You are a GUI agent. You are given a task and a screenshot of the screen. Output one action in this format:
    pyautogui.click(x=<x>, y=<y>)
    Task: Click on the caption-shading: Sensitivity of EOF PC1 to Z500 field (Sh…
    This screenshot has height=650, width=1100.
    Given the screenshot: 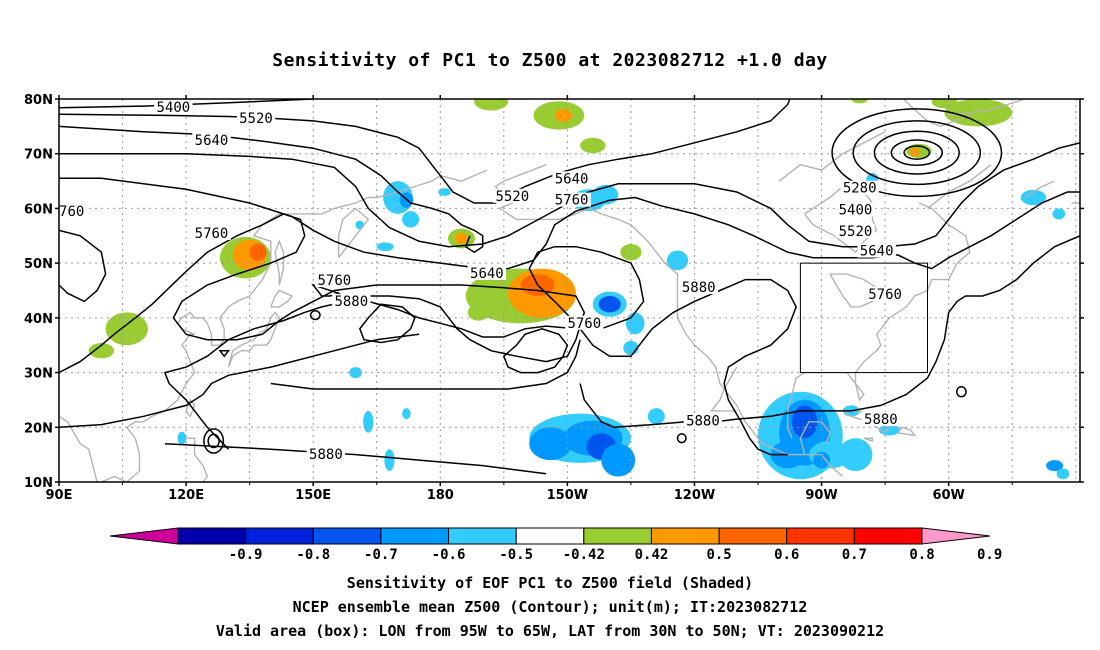 What is the action you would take?
    pyautogui.click(x=550, y=583)
    